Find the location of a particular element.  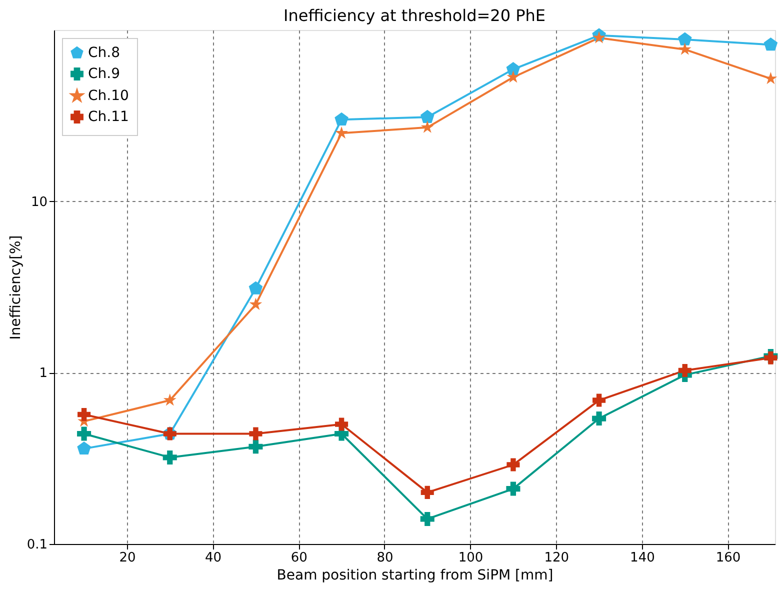

chart-title: Inefficiency at threshold=20 PhE is located at coordinates (414, 16).